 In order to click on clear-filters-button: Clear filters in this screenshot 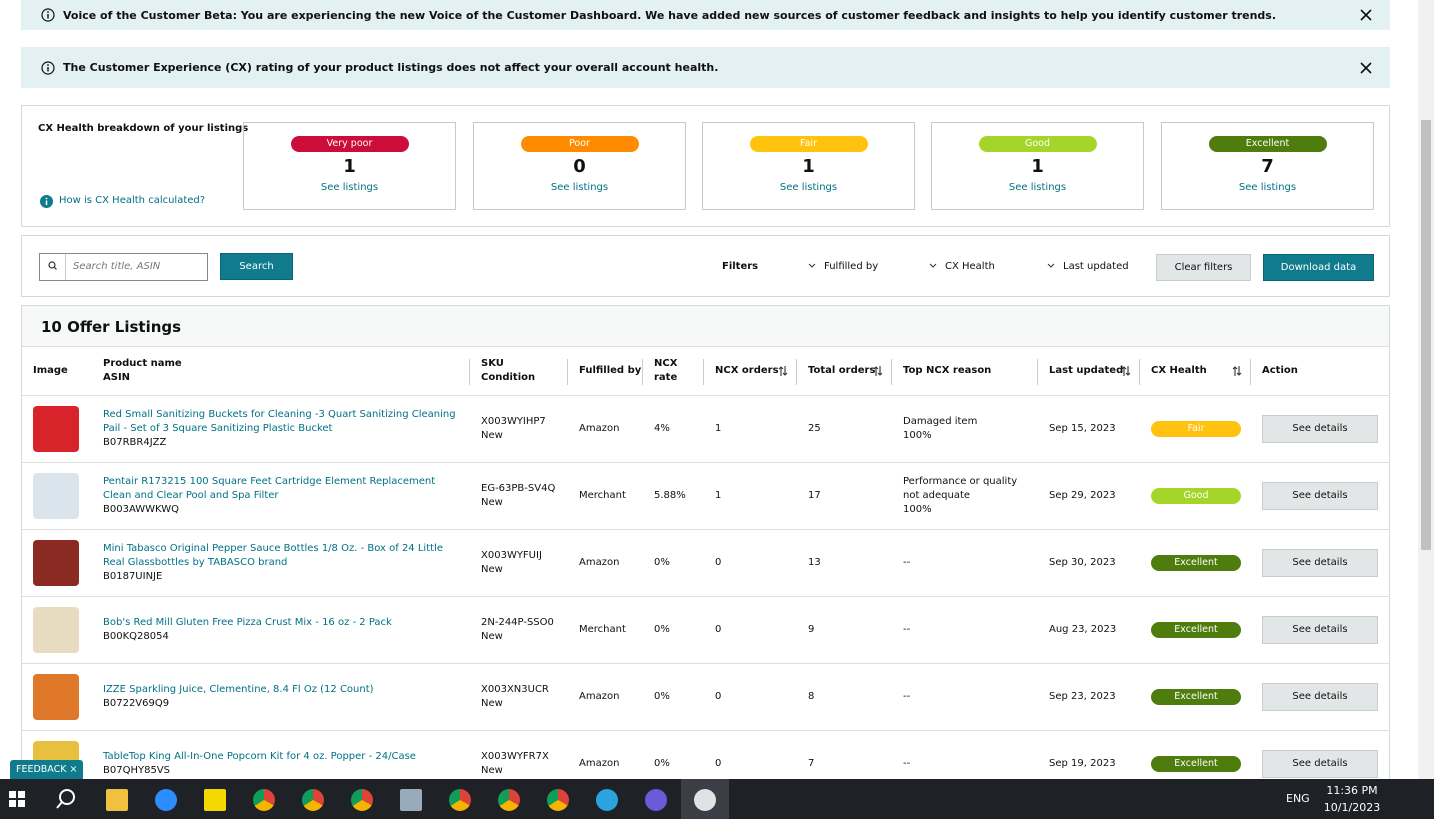, I will do `click(1203, 267)`.